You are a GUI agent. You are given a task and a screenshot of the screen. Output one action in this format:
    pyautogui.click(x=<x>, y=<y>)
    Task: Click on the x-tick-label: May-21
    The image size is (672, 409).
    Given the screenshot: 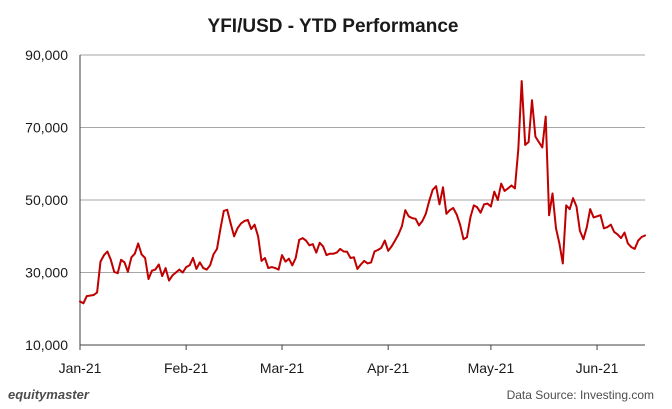 What is the action you would take?
    pyautogui.click(x=491, y=368)
    